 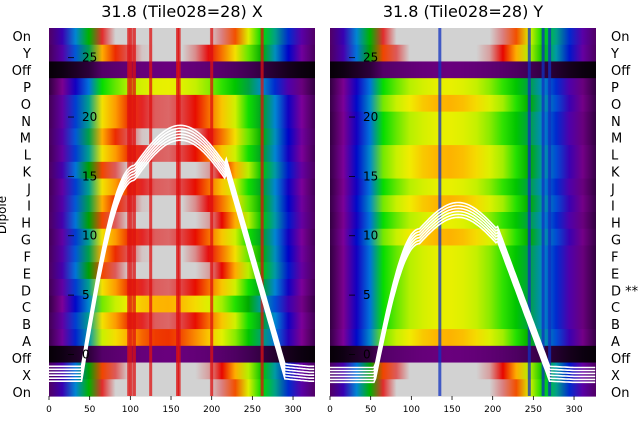 What do you see at coordinates (625, 291) in the screenshot?
I see `row-label-right: D **` at bounding box center [625, 291].